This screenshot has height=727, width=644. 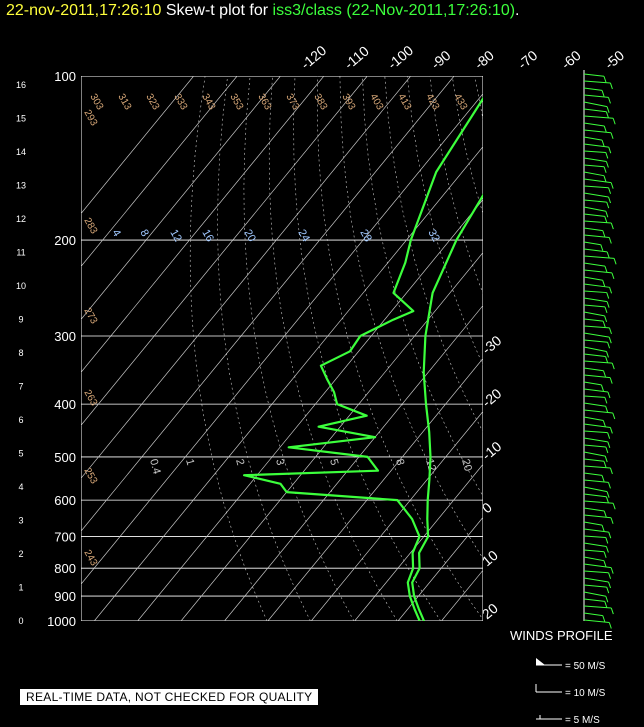 What do you see at coordinates (20, 487) in the screenshot?
I see `height-tick-label: 4` at bounding box center [20, 487].